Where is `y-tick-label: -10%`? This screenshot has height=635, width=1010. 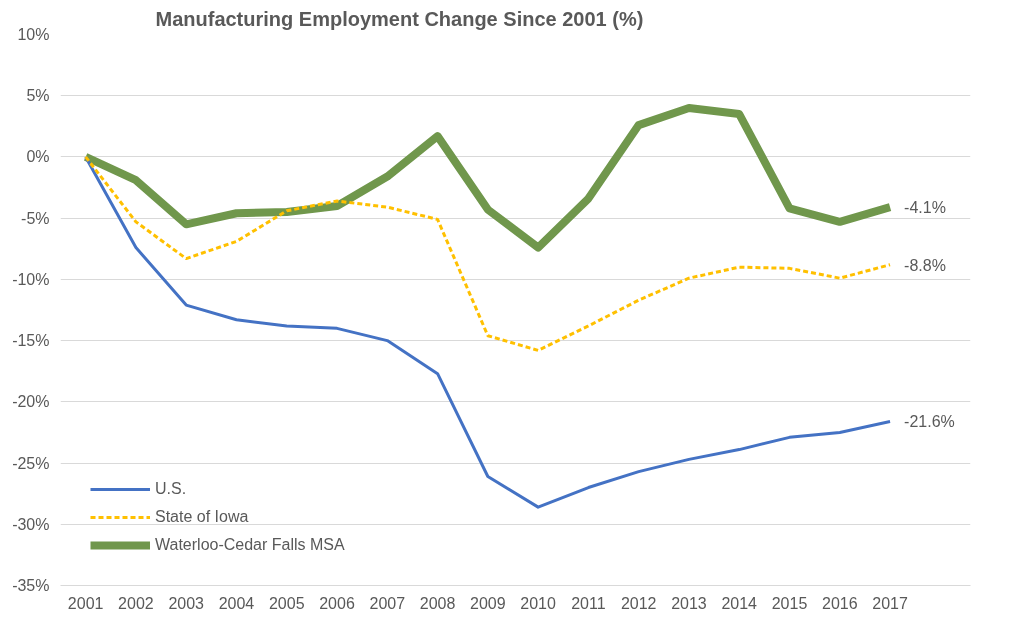 y-tick-label: -10% is located at coordinates (31, 279).